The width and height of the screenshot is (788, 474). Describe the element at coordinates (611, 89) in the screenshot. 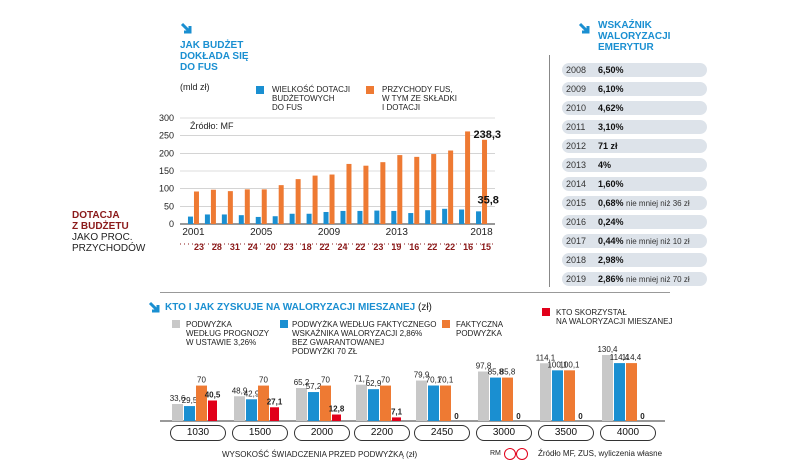

I see `side-row-value: 6,10%` at that location.